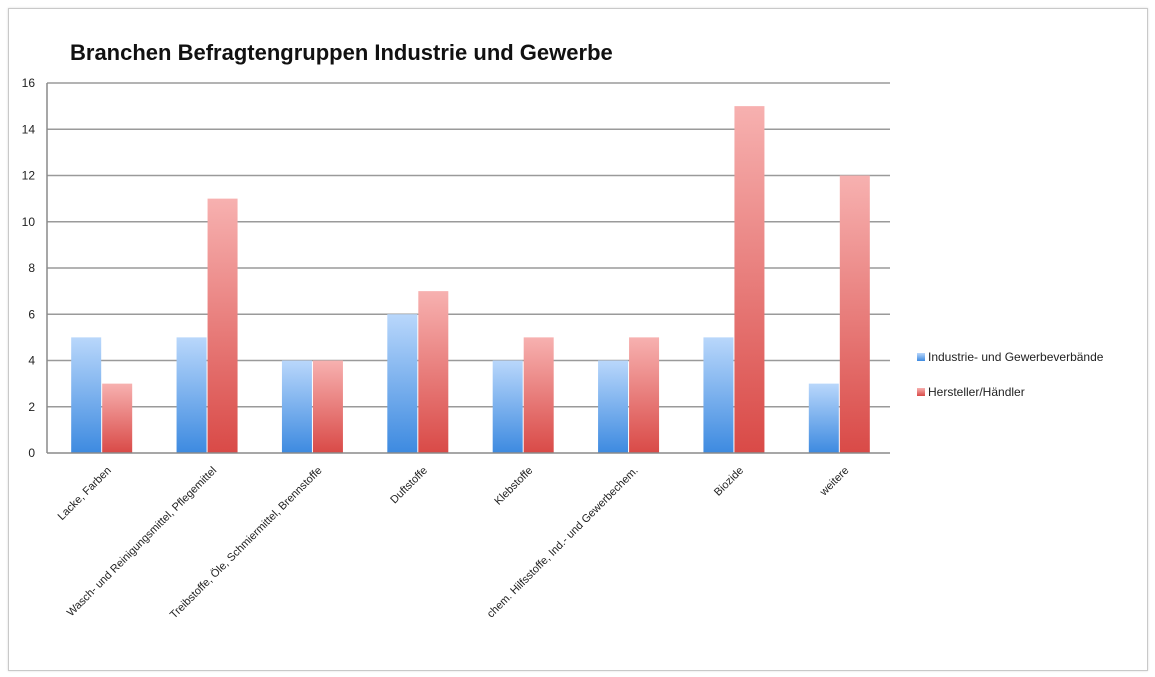 Image resolution: width=1155 pixels, height=677 pixels. I want to click on y-tick-label: 2, so click(31, 407).